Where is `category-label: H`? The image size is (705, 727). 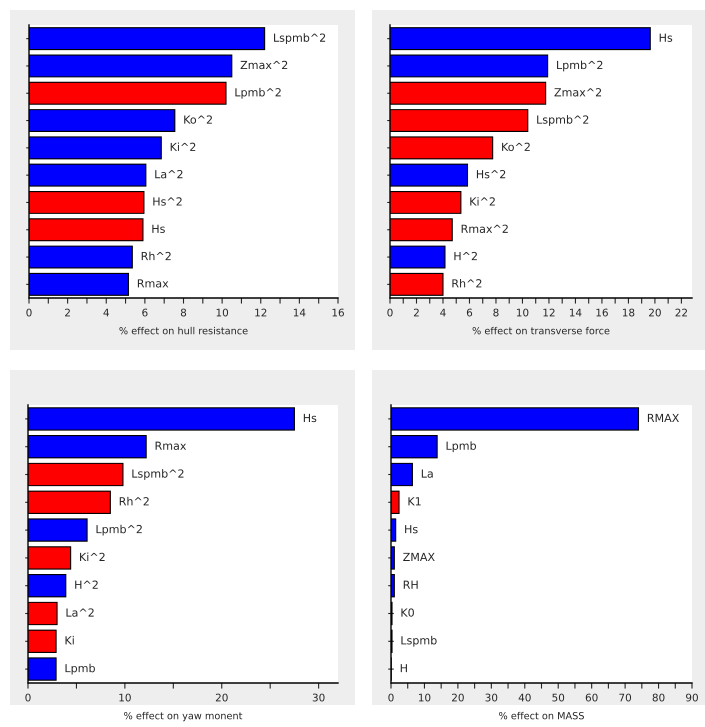
category-label: H is located at coordinates (403, 668).